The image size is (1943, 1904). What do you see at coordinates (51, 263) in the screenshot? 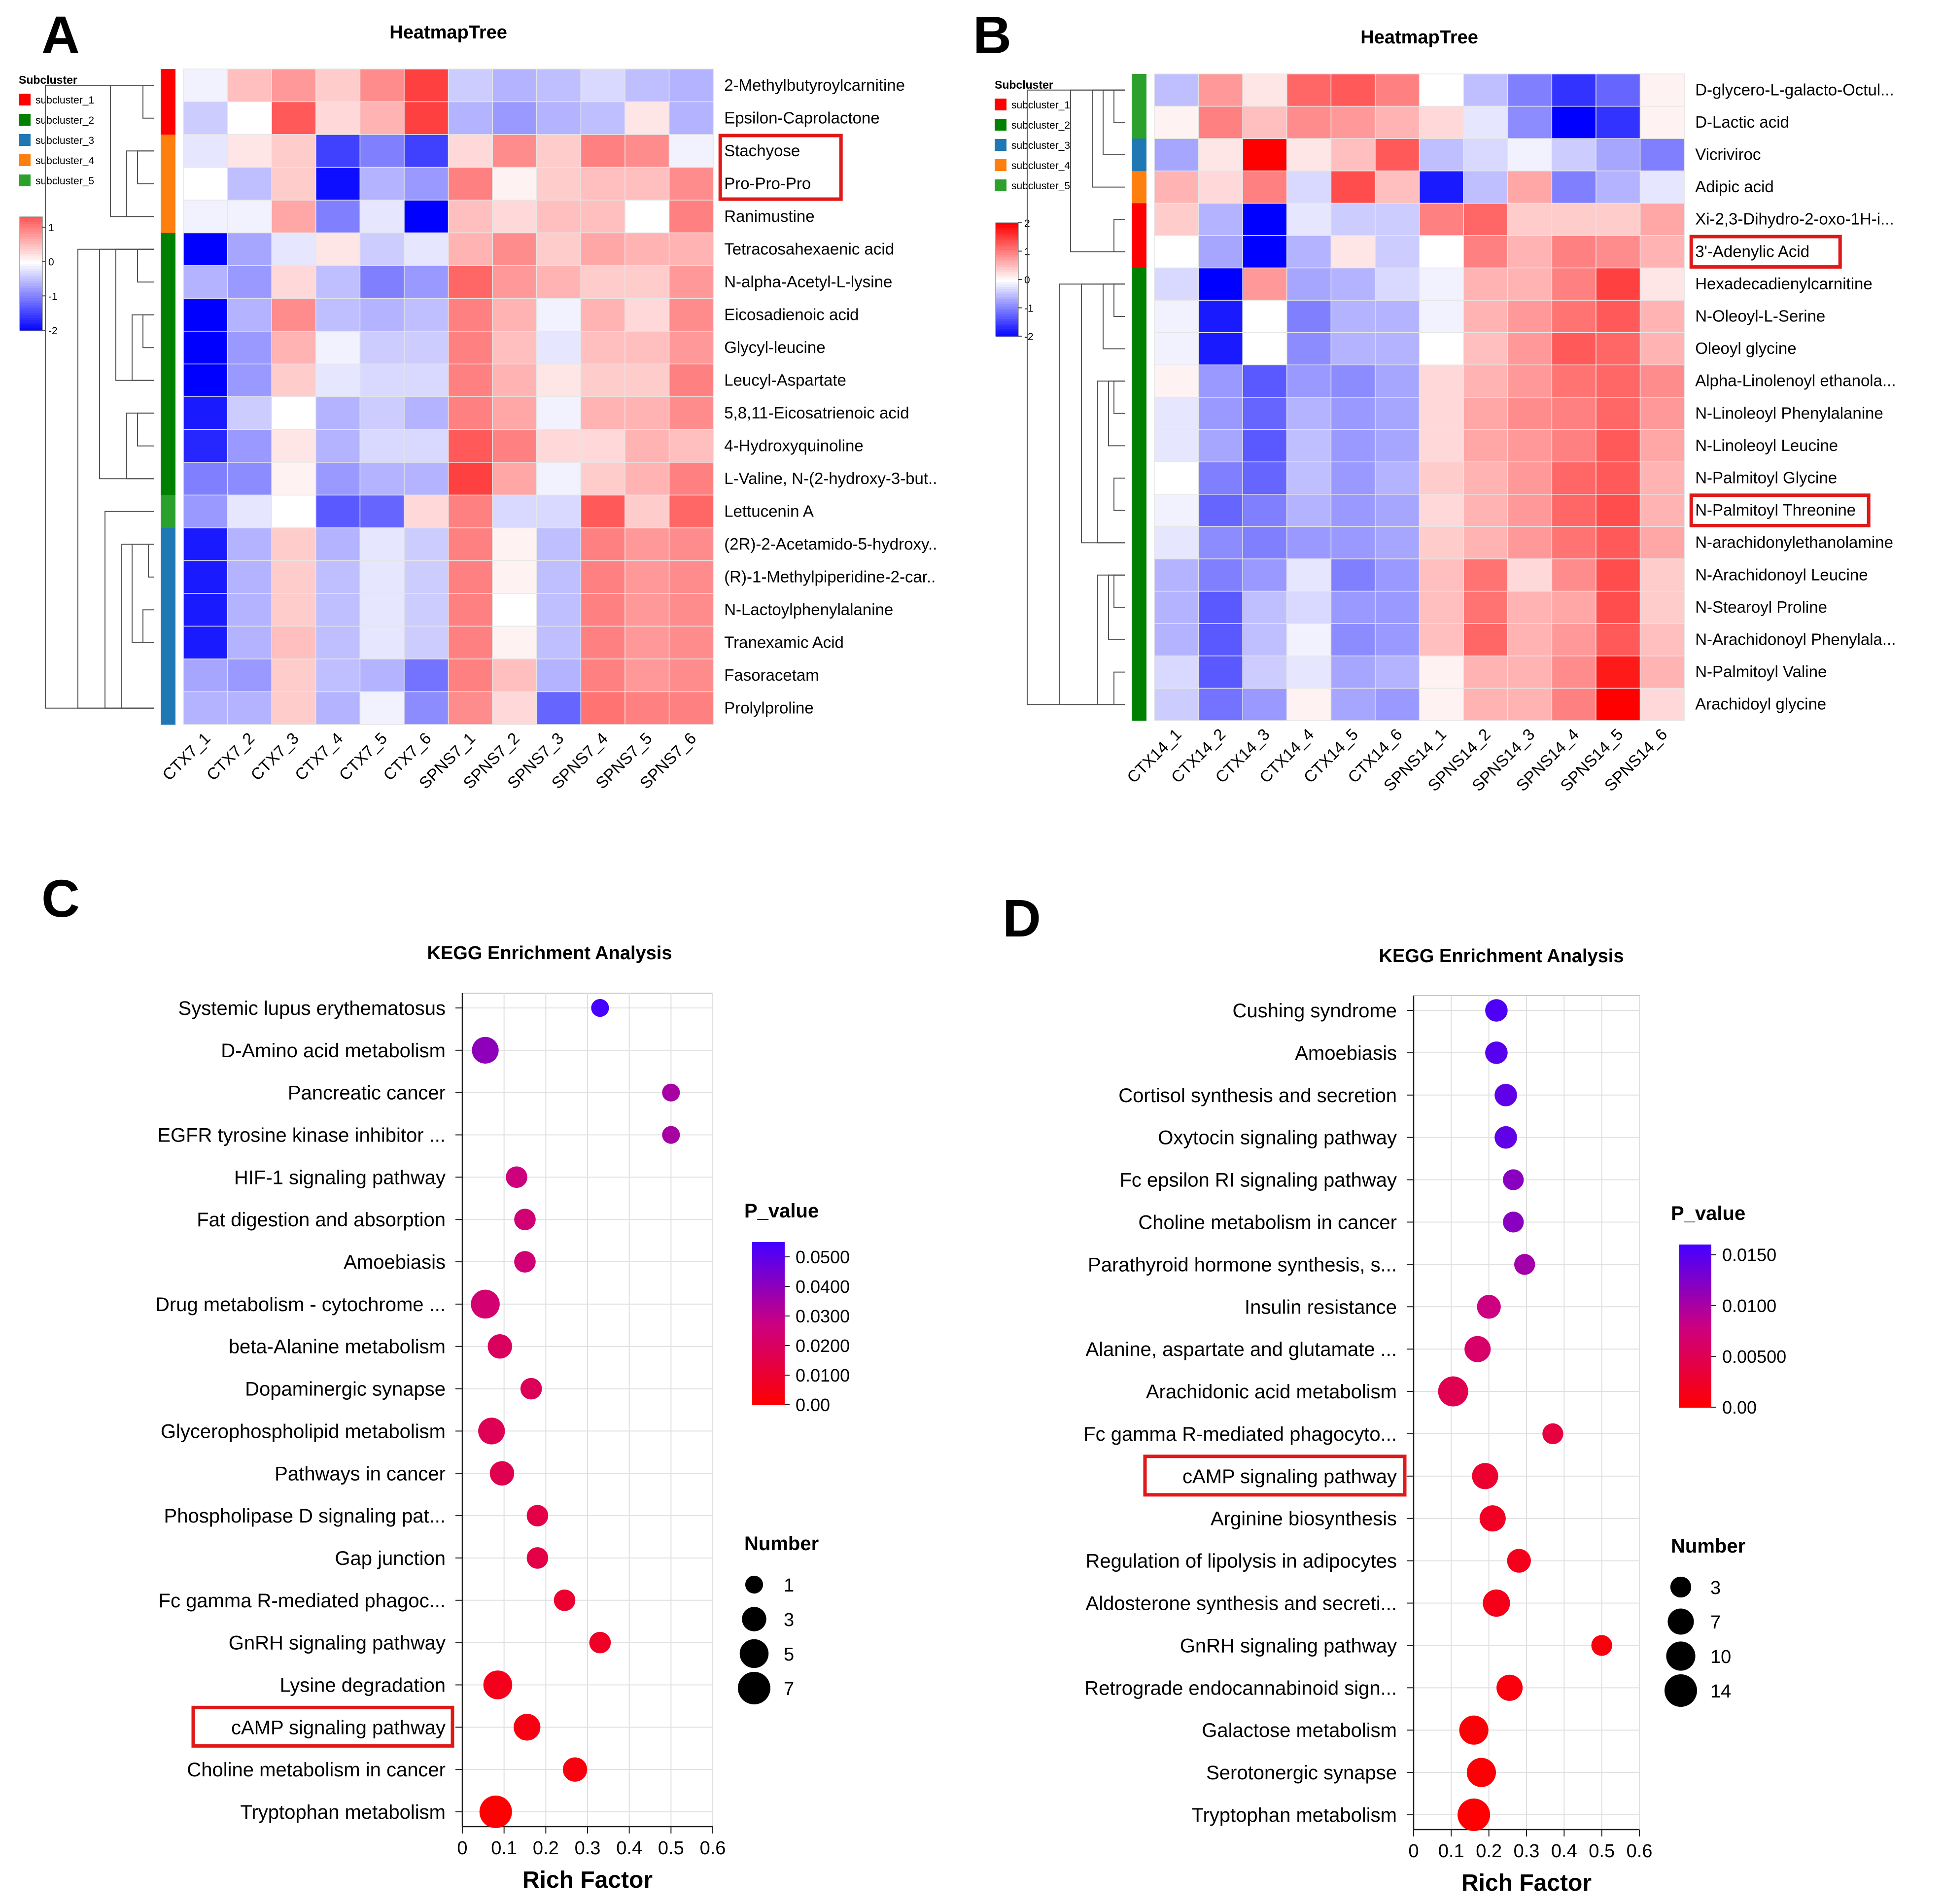
I see `colorbar-tick-label: 0` at bounding box center [51, 263].